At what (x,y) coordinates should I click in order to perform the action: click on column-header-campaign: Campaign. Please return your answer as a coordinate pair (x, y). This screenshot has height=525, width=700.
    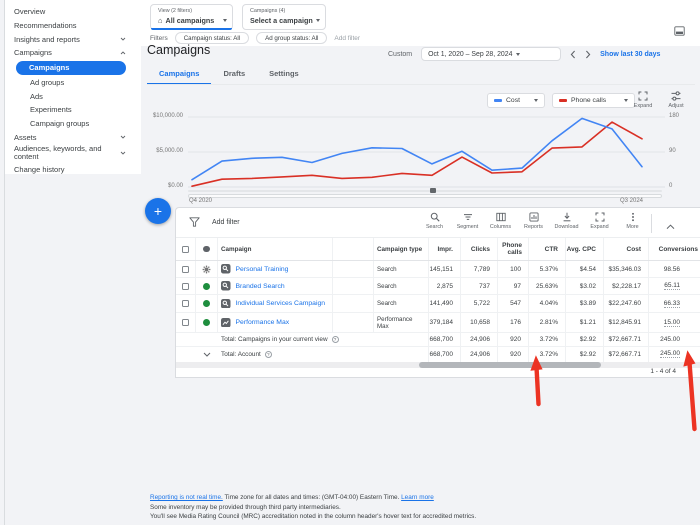
    Looking at the image, I should click on (275, 249).